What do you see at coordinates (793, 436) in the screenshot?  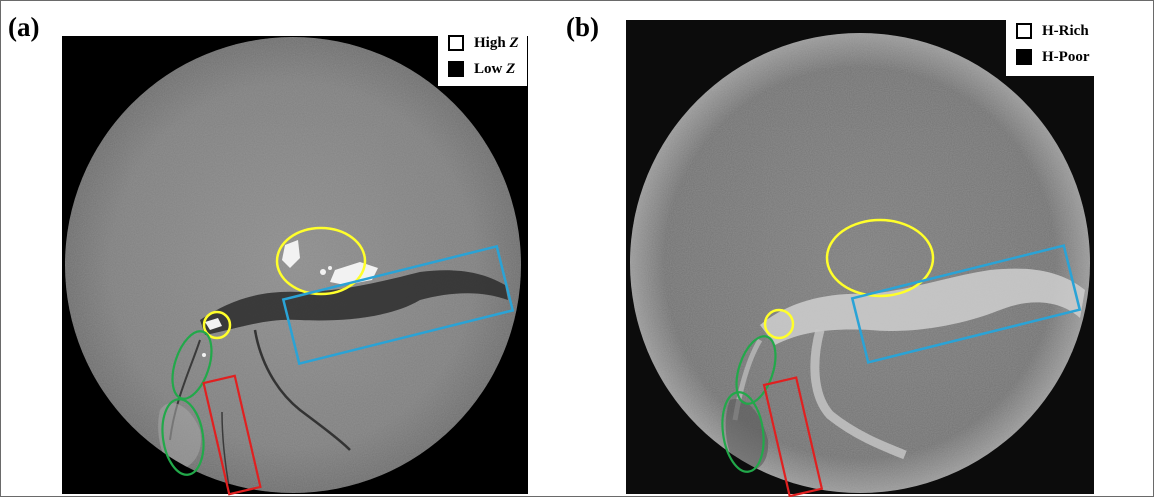 I see `panel-b-red-rectangle` at bounding box center [793, 436].